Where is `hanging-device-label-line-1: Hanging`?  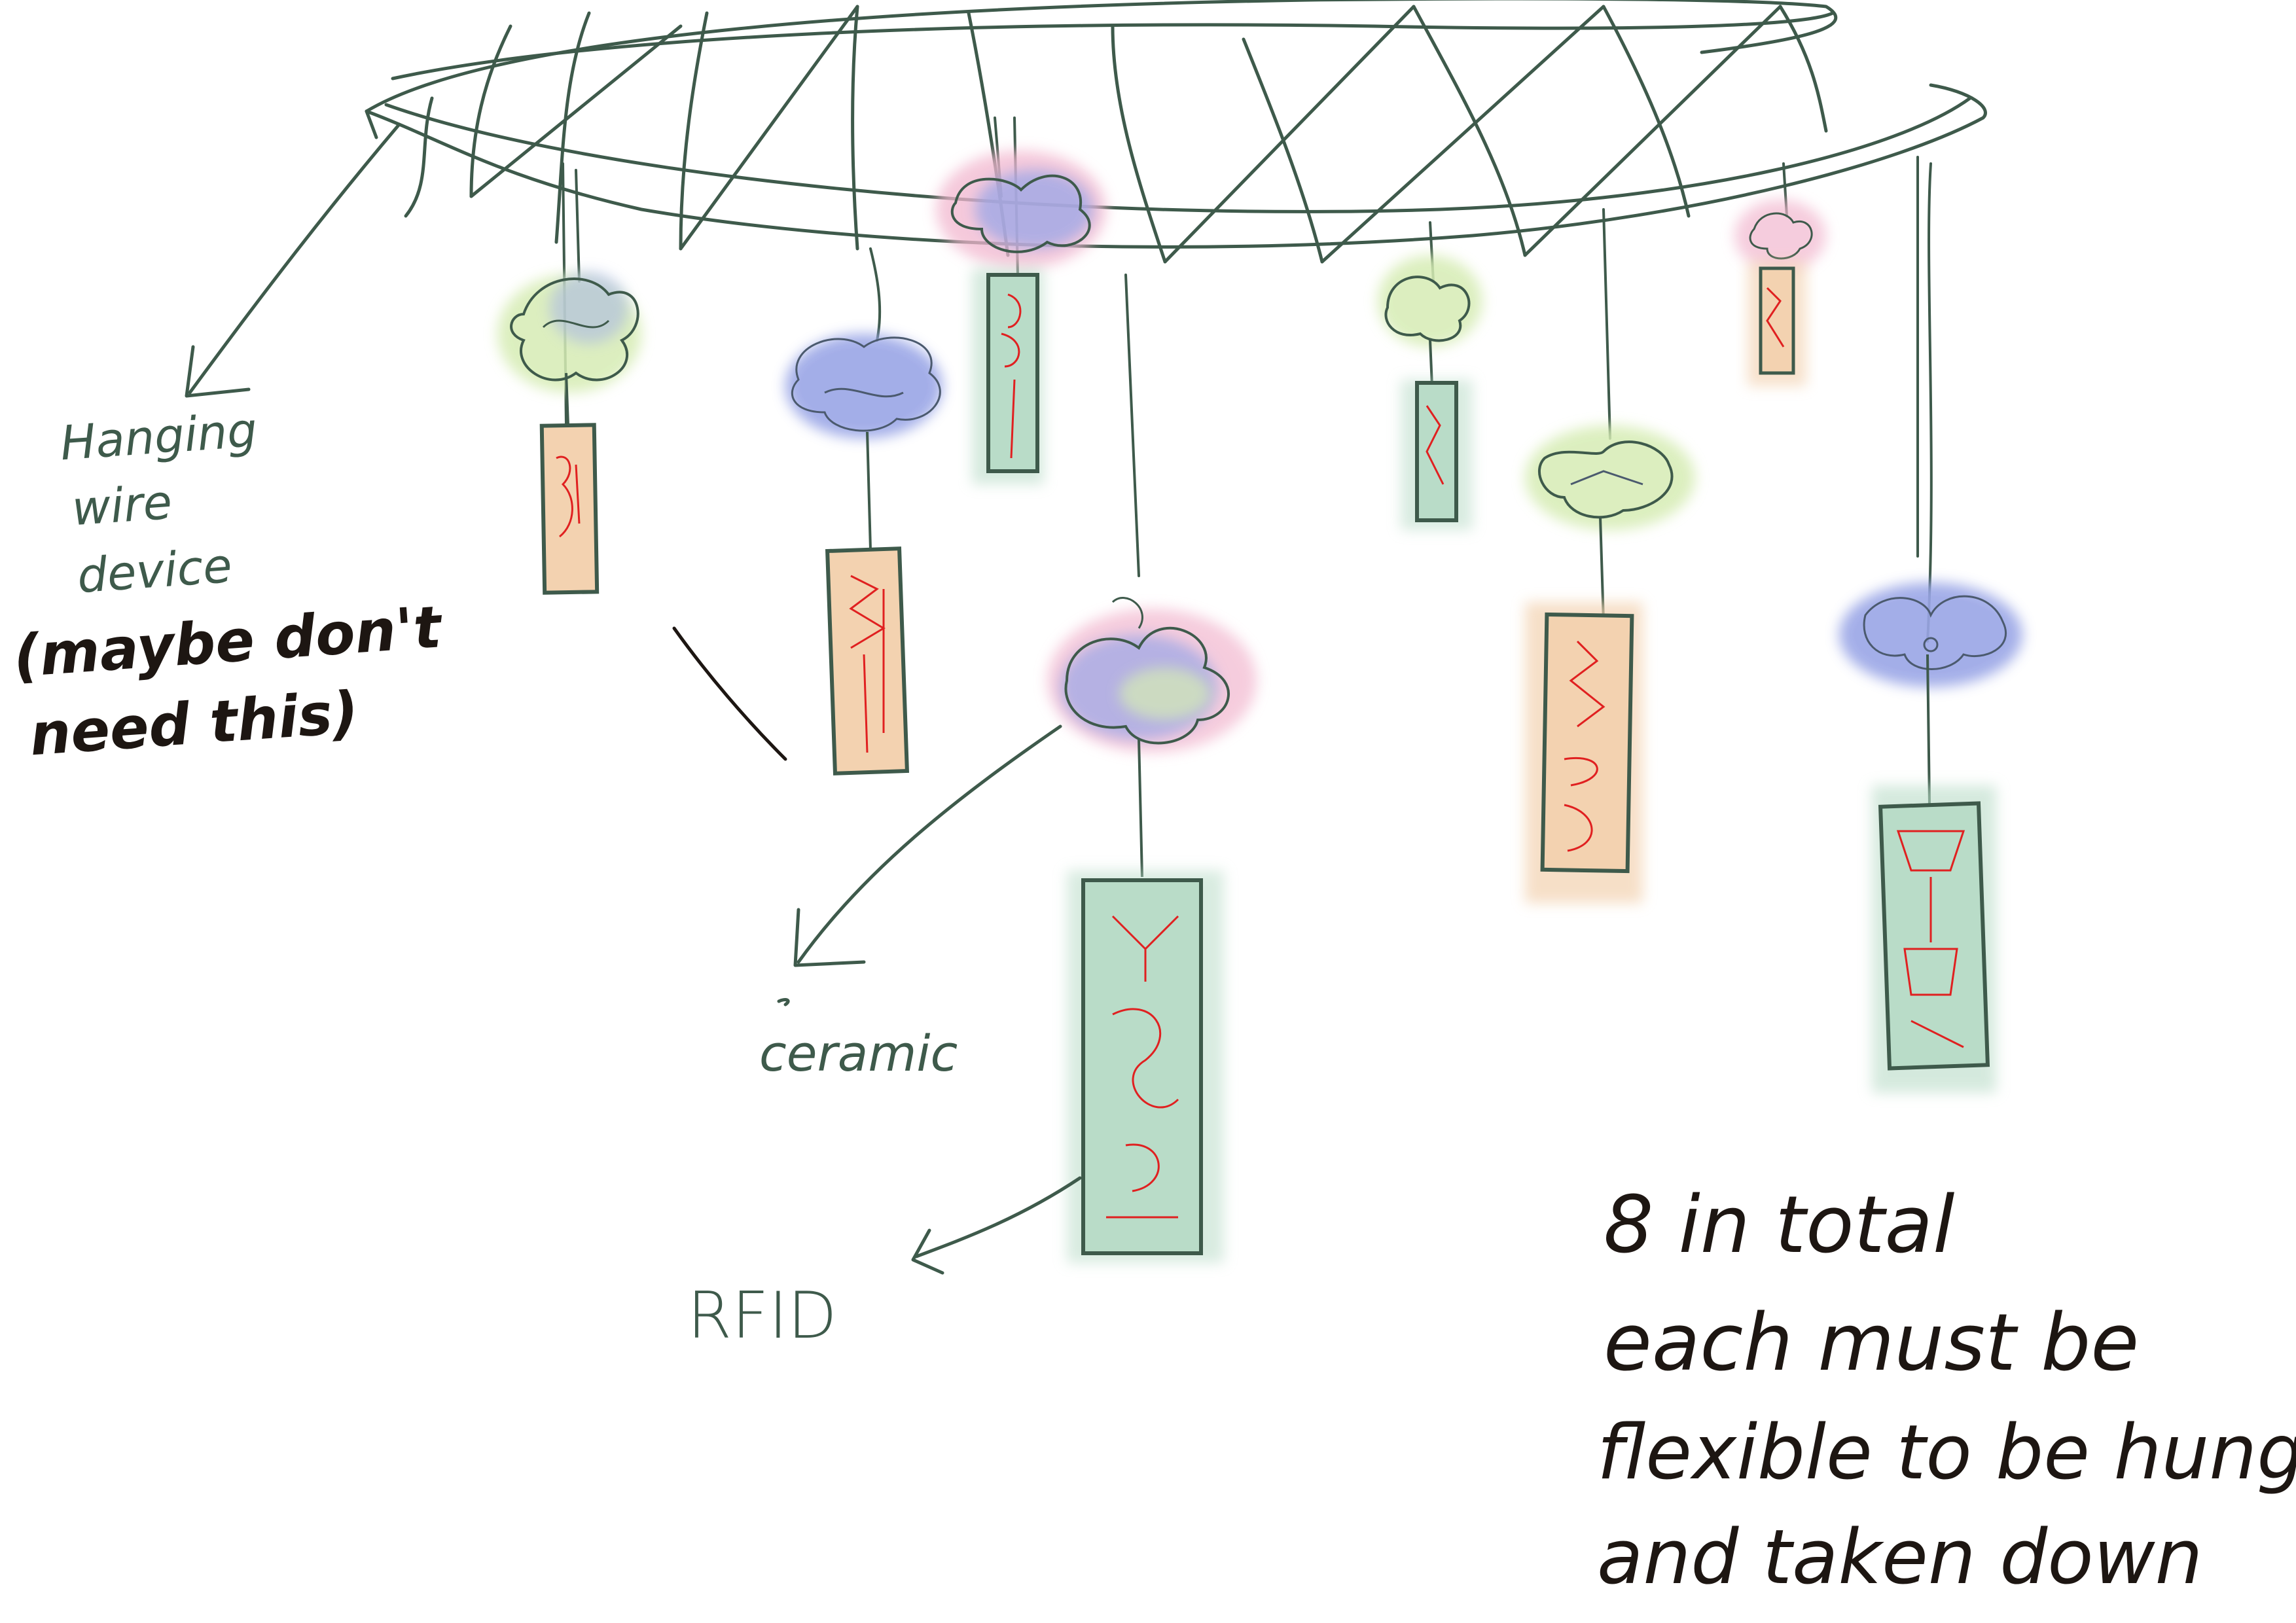
hanging-device-label-line-1: Hanging is located at coordinates (158, 436).